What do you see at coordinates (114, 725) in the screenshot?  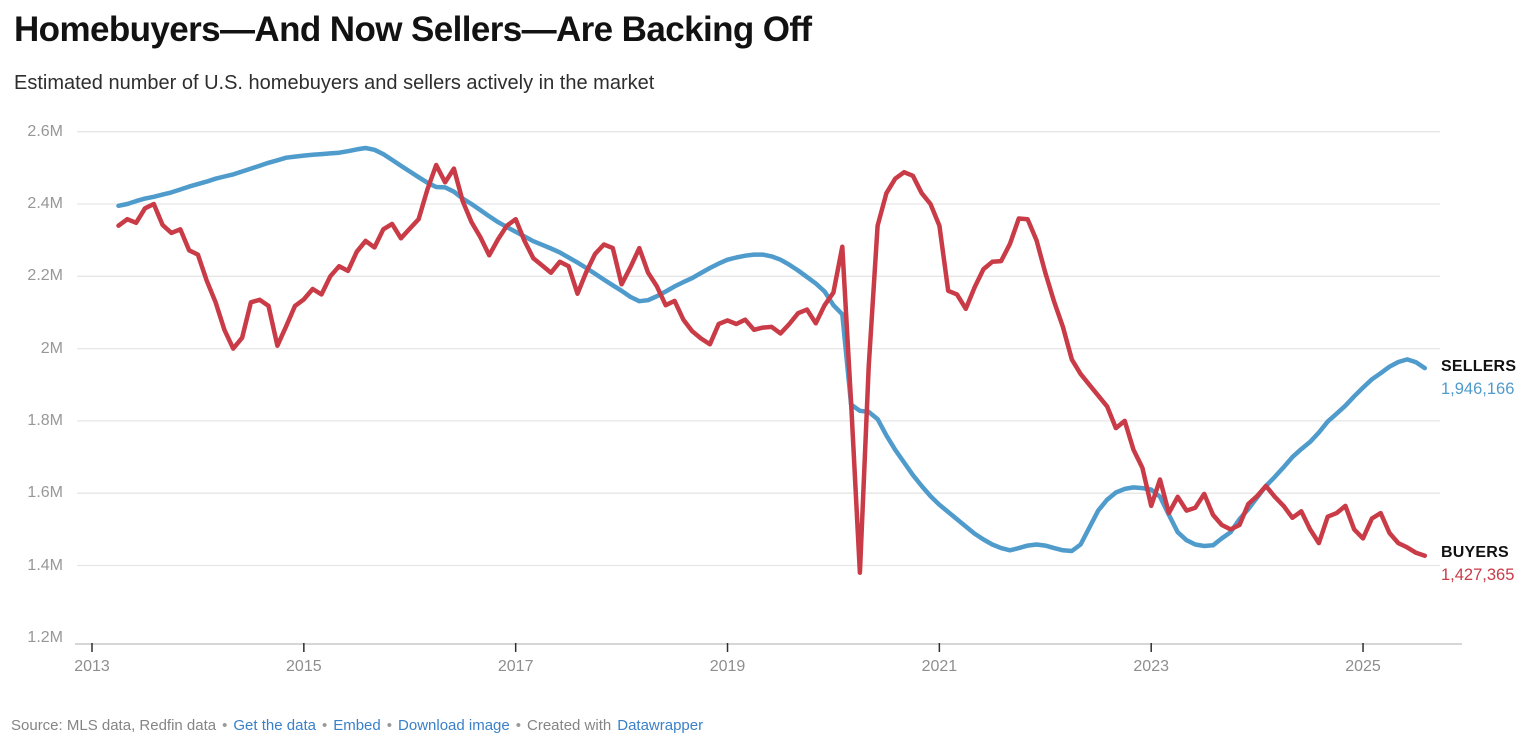 I see `footer-source-text: Source: MLS data, Redfin data` at bounding box center [114, 725].